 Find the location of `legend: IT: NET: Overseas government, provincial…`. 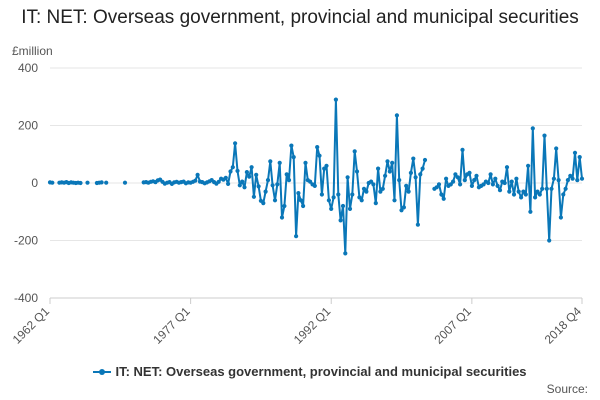

legend: IT: NET: Overseas government, provincial… is located at coordinates (310, 371).